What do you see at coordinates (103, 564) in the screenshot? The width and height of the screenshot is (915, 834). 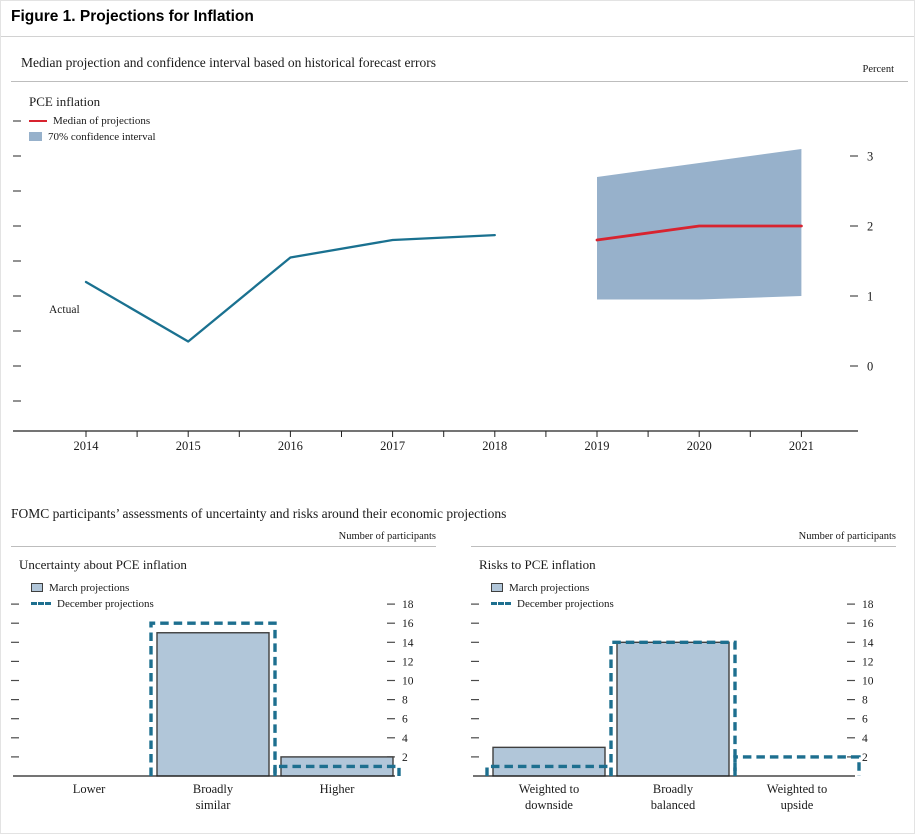 I see `uncertainty-panel-heading: Uncertainty about PCE inflation` at bounding box center [103, 564].